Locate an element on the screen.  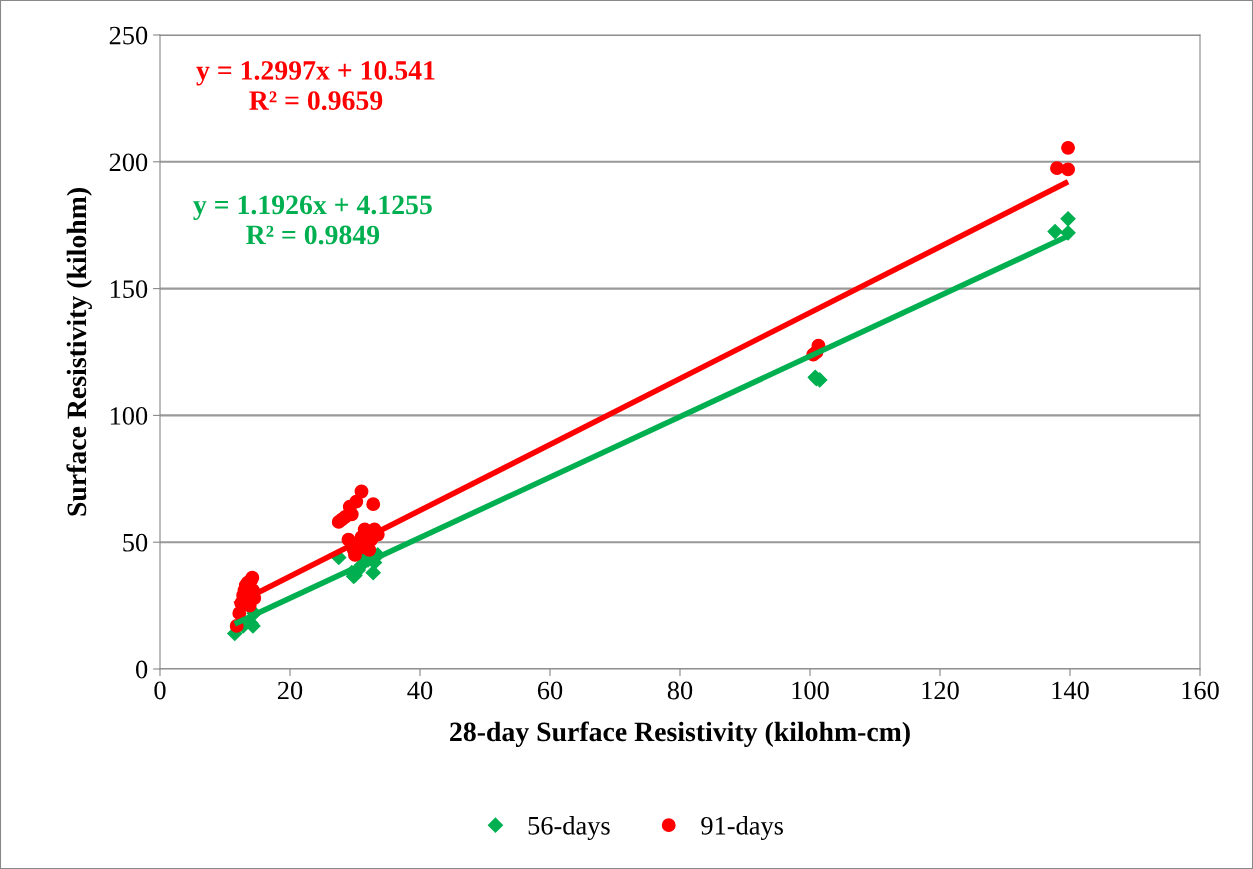
x-axis-title: 28-day Surface Resistivity (kilohm-cm) is located at coordinates (680, 734).